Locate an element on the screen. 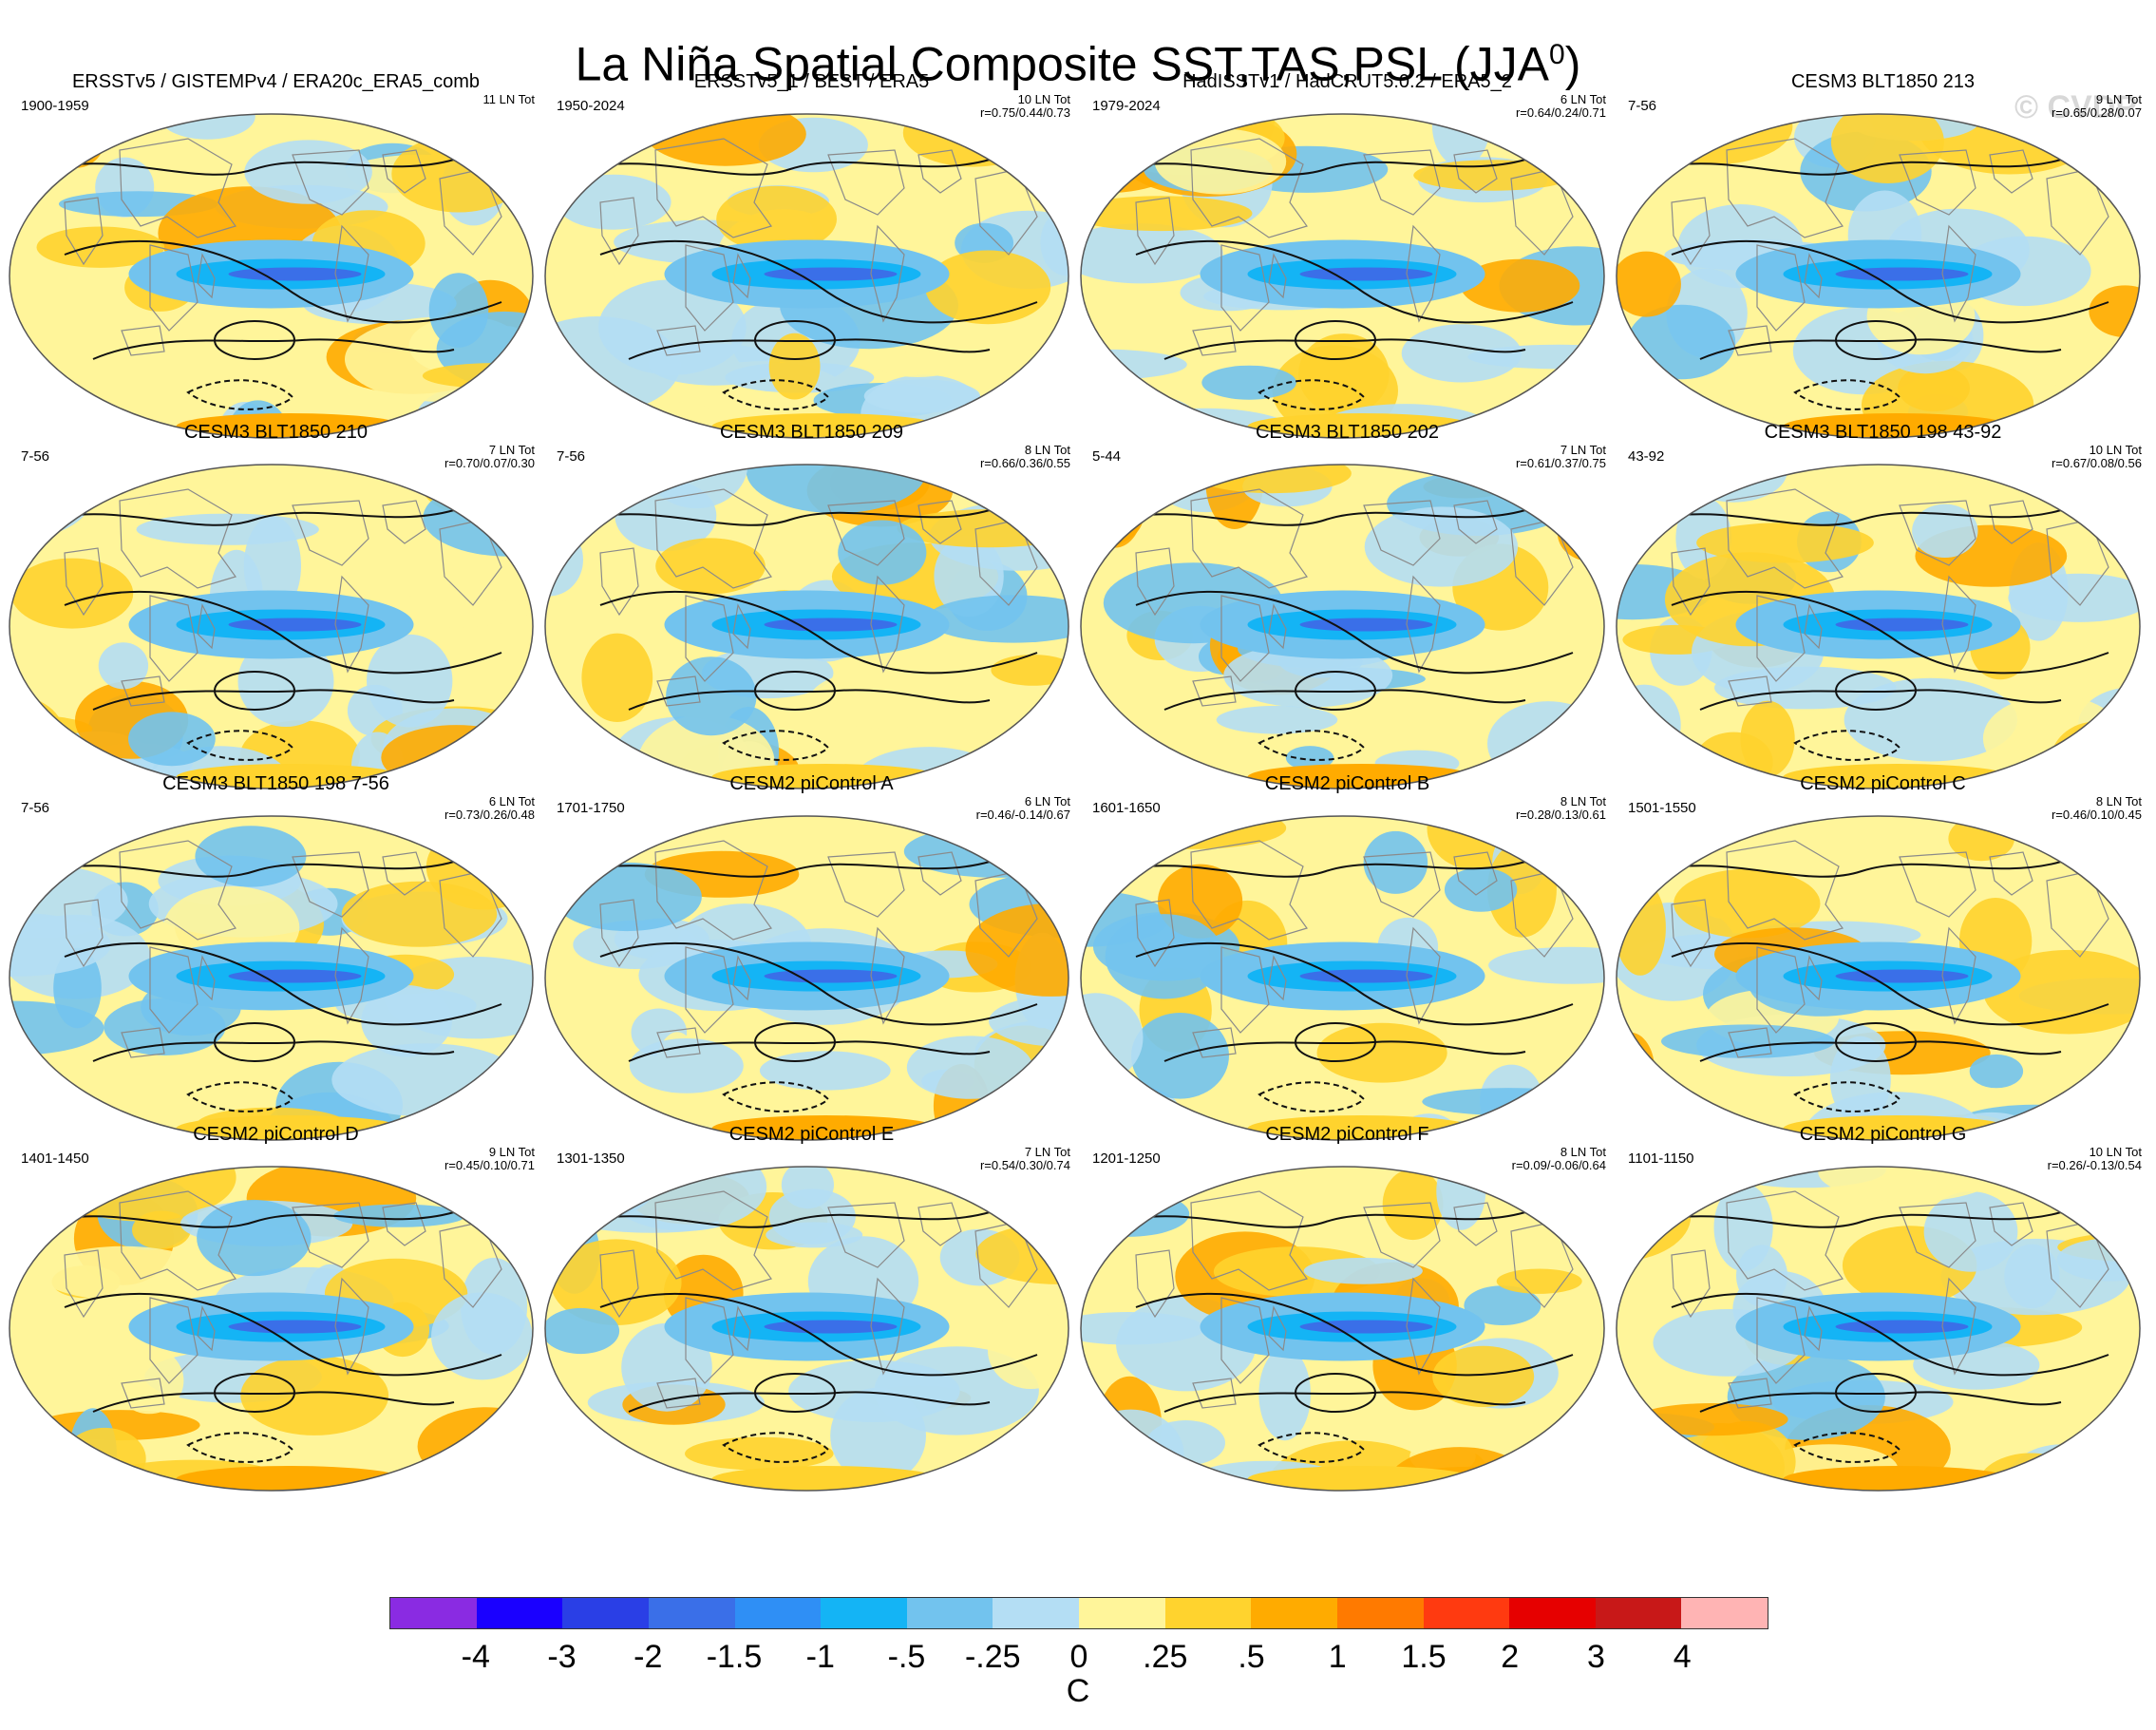 This screenshot has height=1730, width=2156. panel-stats: 10 LN Tot r=0.75/0.44/0.73 is located at coordinates (1025, 107).